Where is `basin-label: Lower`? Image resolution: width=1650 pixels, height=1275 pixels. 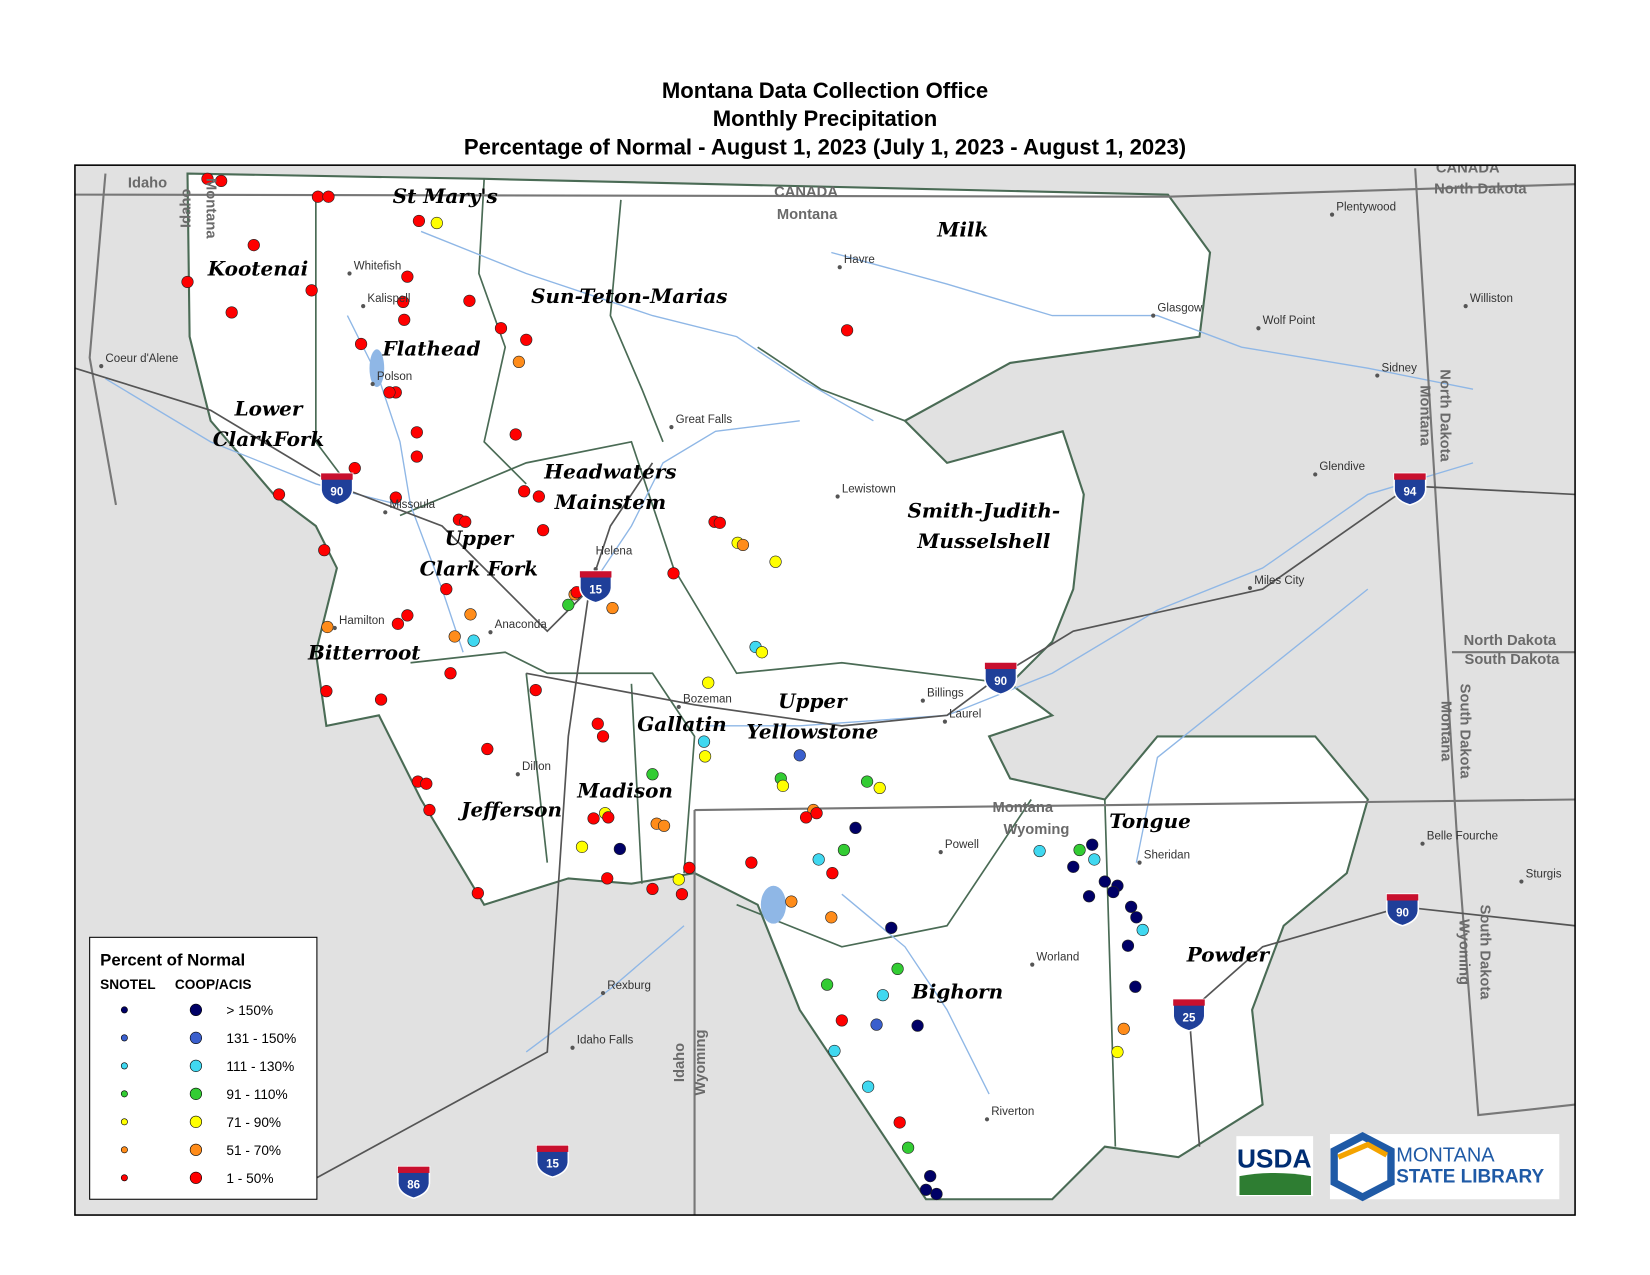
basin-label: Lower is located at coordinates (269, 409).